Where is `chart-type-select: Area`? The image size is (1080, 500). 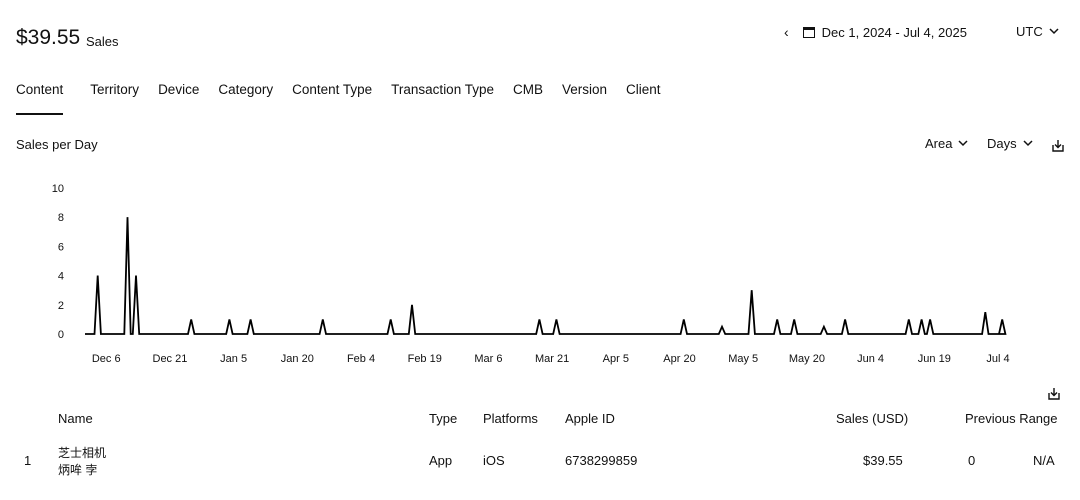 chart-type-select: Area is located at coordinates (946, 143).